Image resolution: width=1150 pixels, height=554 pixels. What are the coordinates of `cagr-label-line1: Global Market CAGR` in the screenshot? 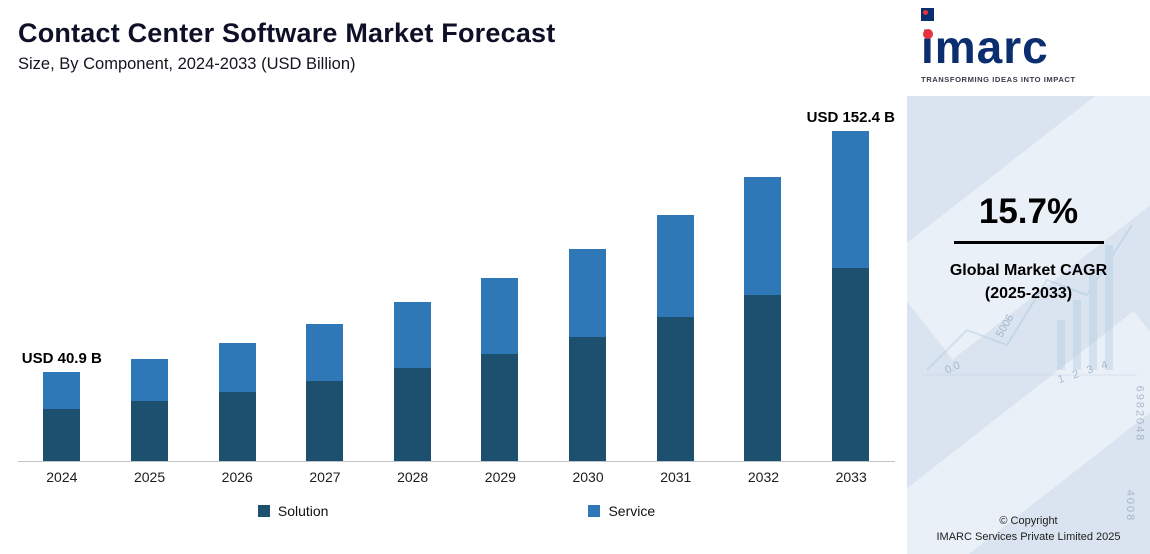 It's located at (1028, 270).